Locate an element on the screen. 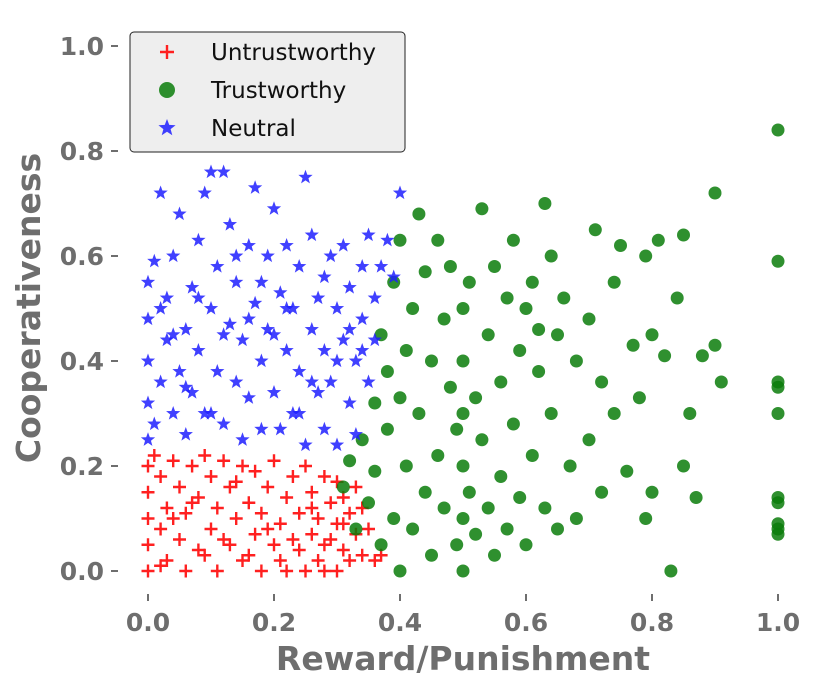  y-tick-label: 0.2 is located at coordinates (82, 466).